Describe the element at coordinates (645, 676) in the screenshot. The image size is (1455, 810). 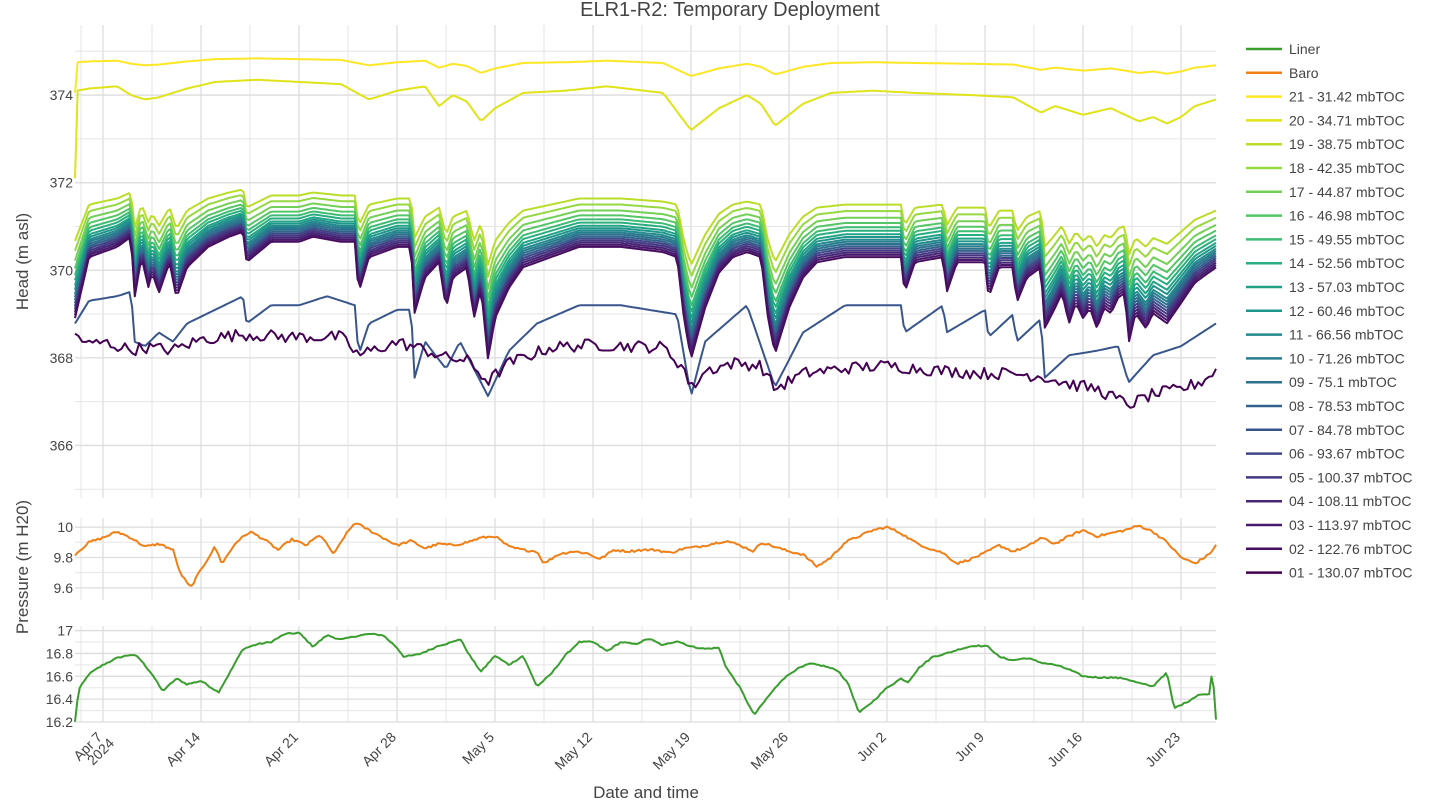
I see `series-line-liner` at that location.